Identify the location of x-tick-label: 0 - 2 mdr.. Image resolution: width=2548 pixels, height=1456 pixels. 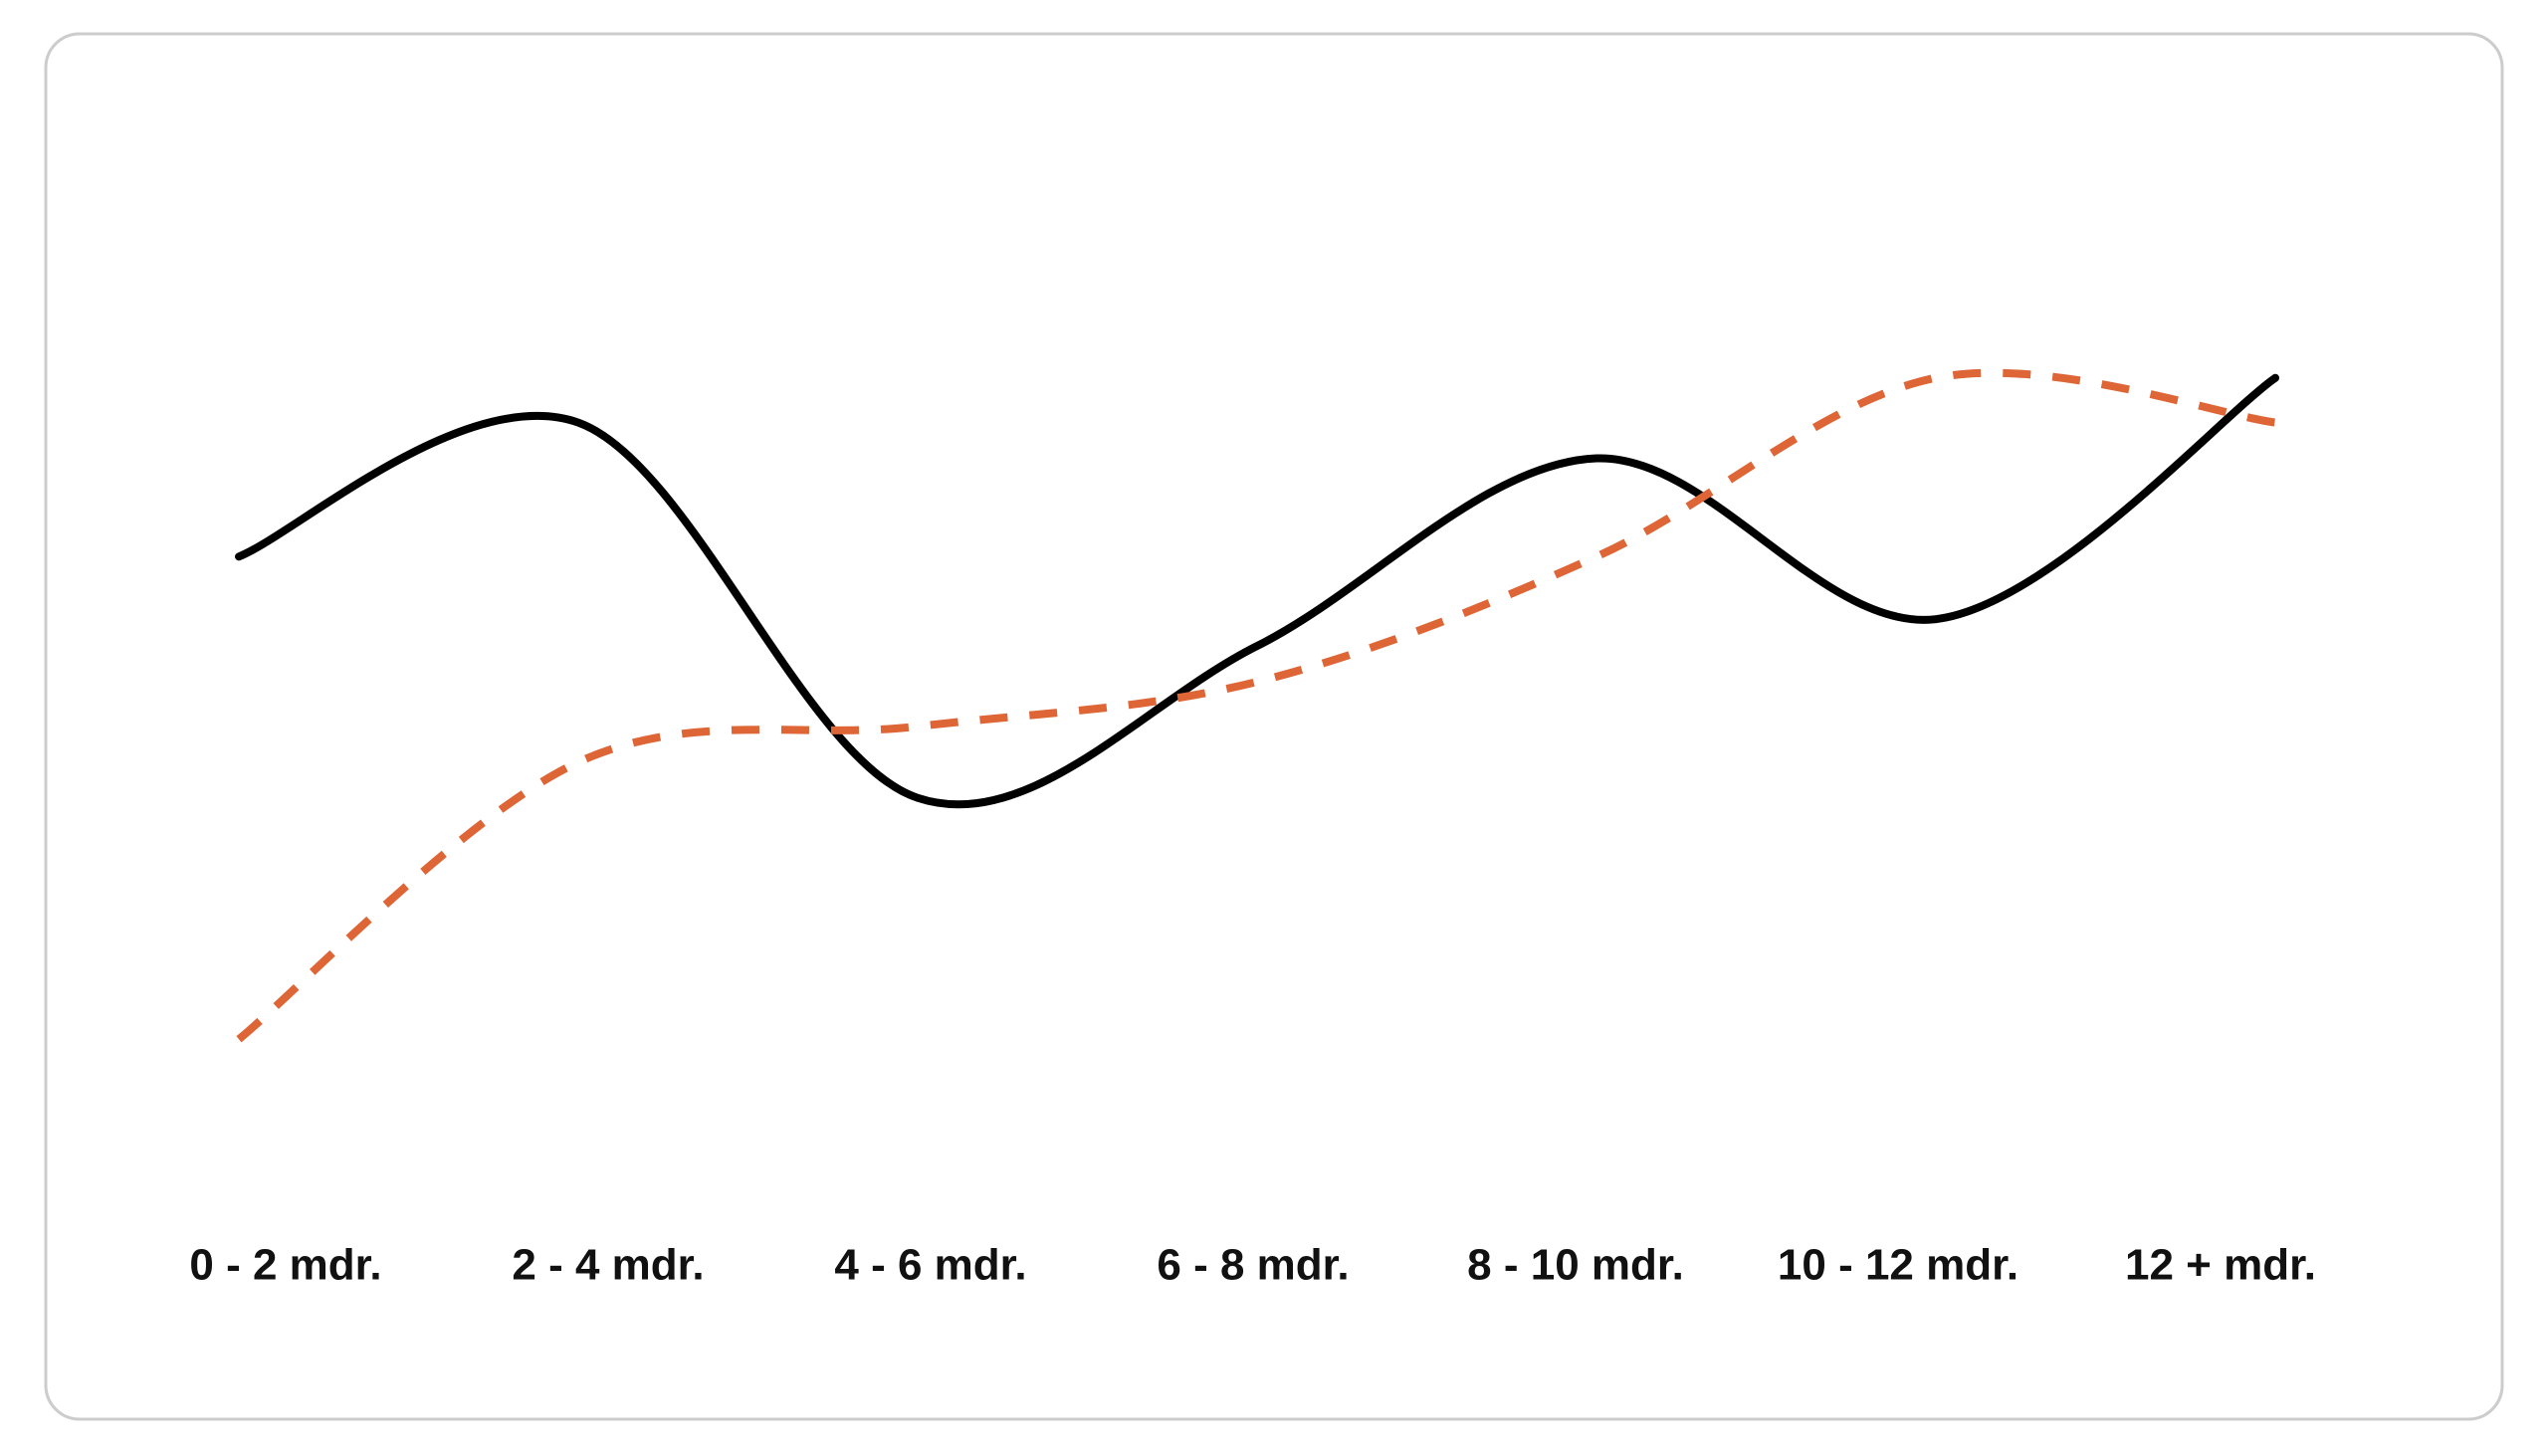
(285, 1265).